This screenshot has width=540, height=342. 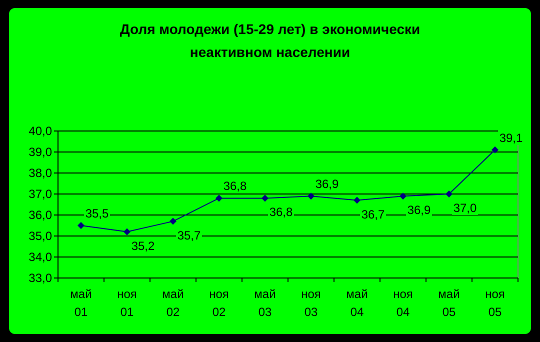 What do you see at coordinates (403, 303) in the screenshot?
I see `x-tick-label: ноя 04` at bounding box center [403, 303].